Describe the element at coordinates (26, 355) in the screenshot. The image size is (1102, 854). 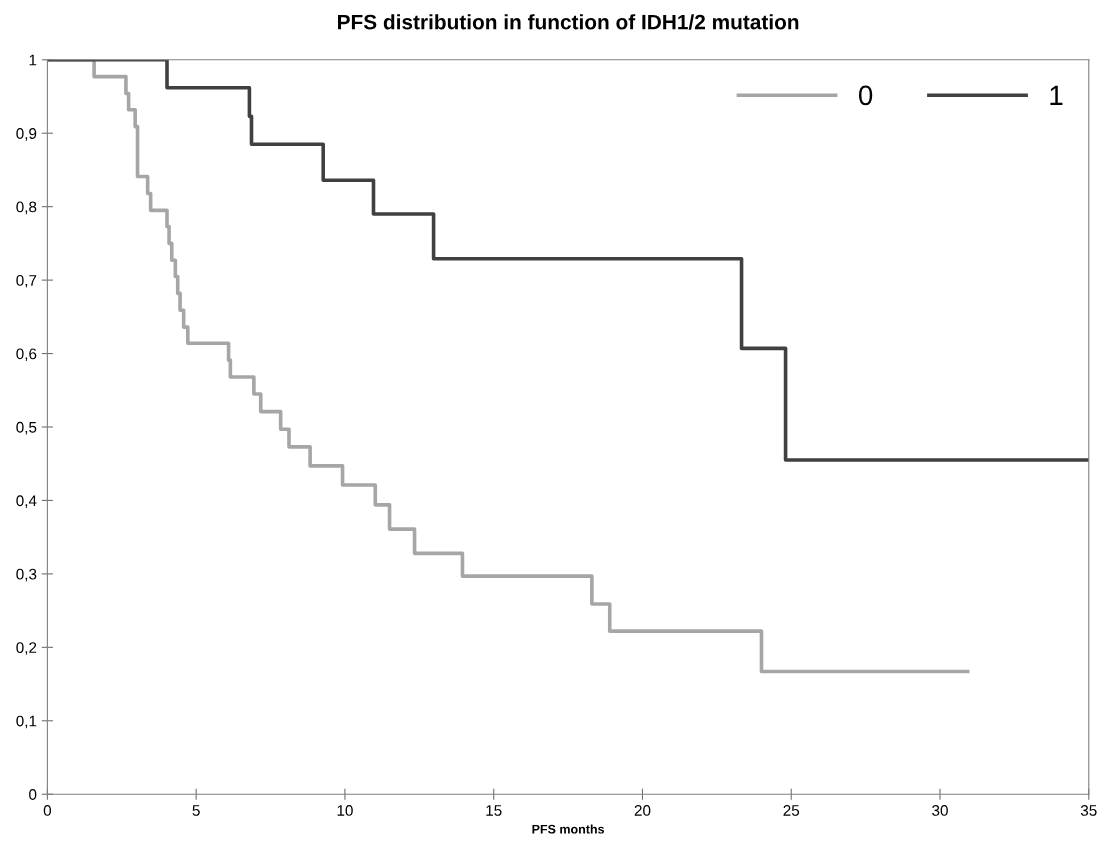
I see `y-tick-label: 0,6` at that location.